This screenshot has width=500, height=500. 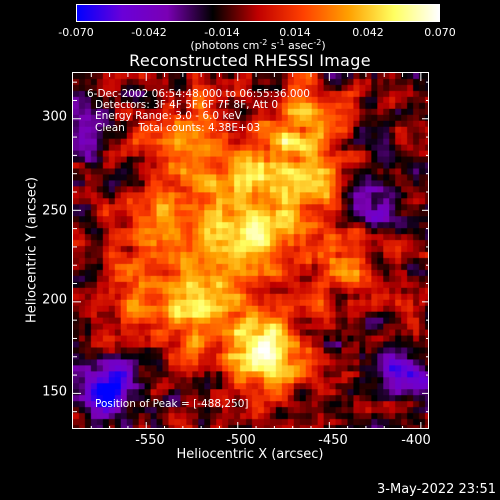 What do you see at coordinates (222, 32) in the screenshot?
I see `colorbar-tick-label: -0.014` at bounding box center [222, 32].